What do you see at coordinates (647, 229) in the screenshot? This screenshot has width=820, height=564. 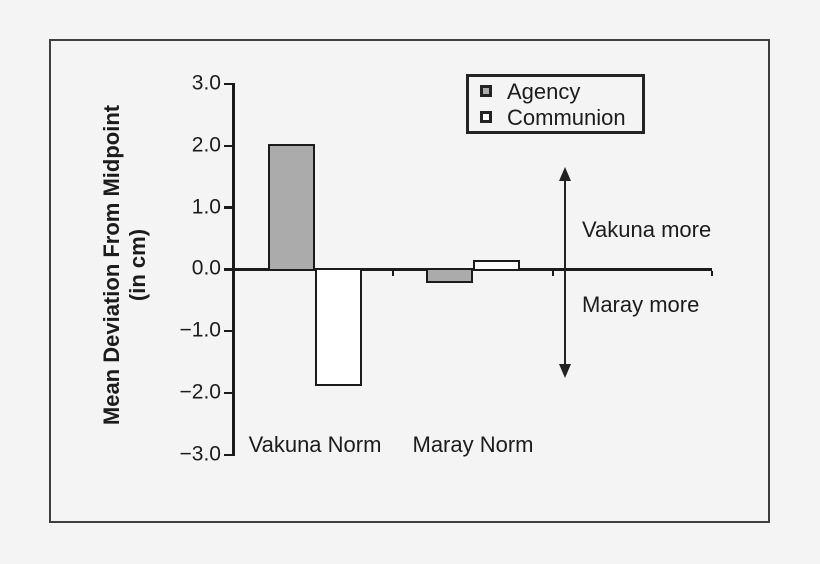 I see `upper-direction-label: Vakuna more` at bounding box center [647, 229].